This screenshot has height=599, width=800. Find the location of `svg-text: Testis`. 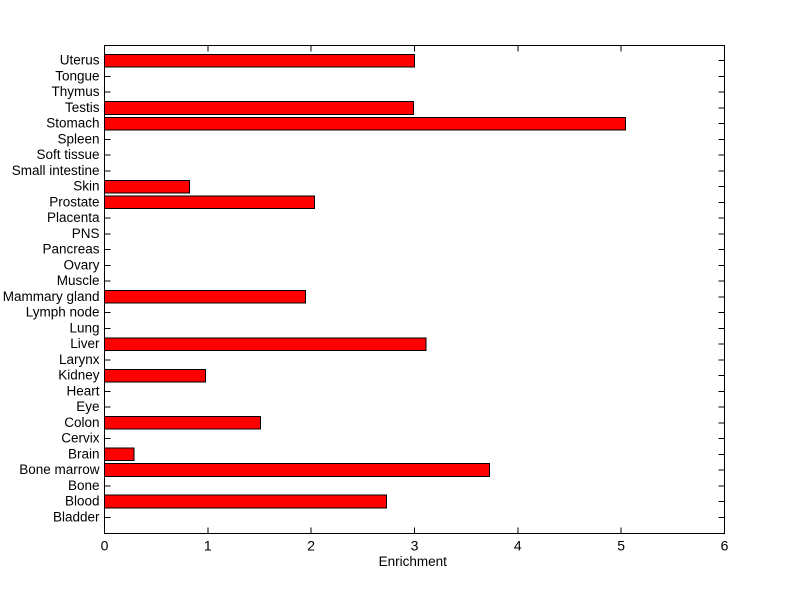

svg-text: Testis is located at coordinates (82, 107).